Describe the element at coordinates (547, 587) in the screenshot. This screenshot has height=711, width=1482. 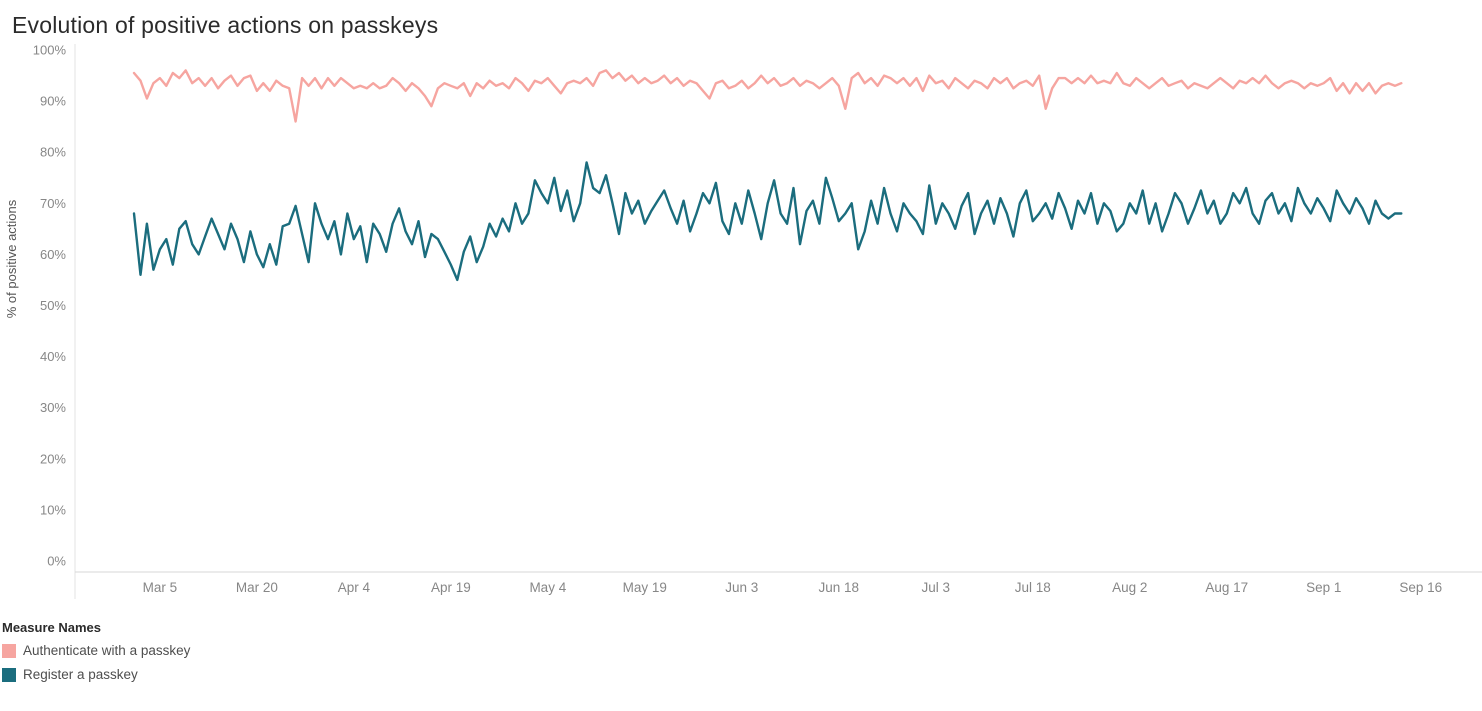
I see `x-tick-label: May 4` at that location.